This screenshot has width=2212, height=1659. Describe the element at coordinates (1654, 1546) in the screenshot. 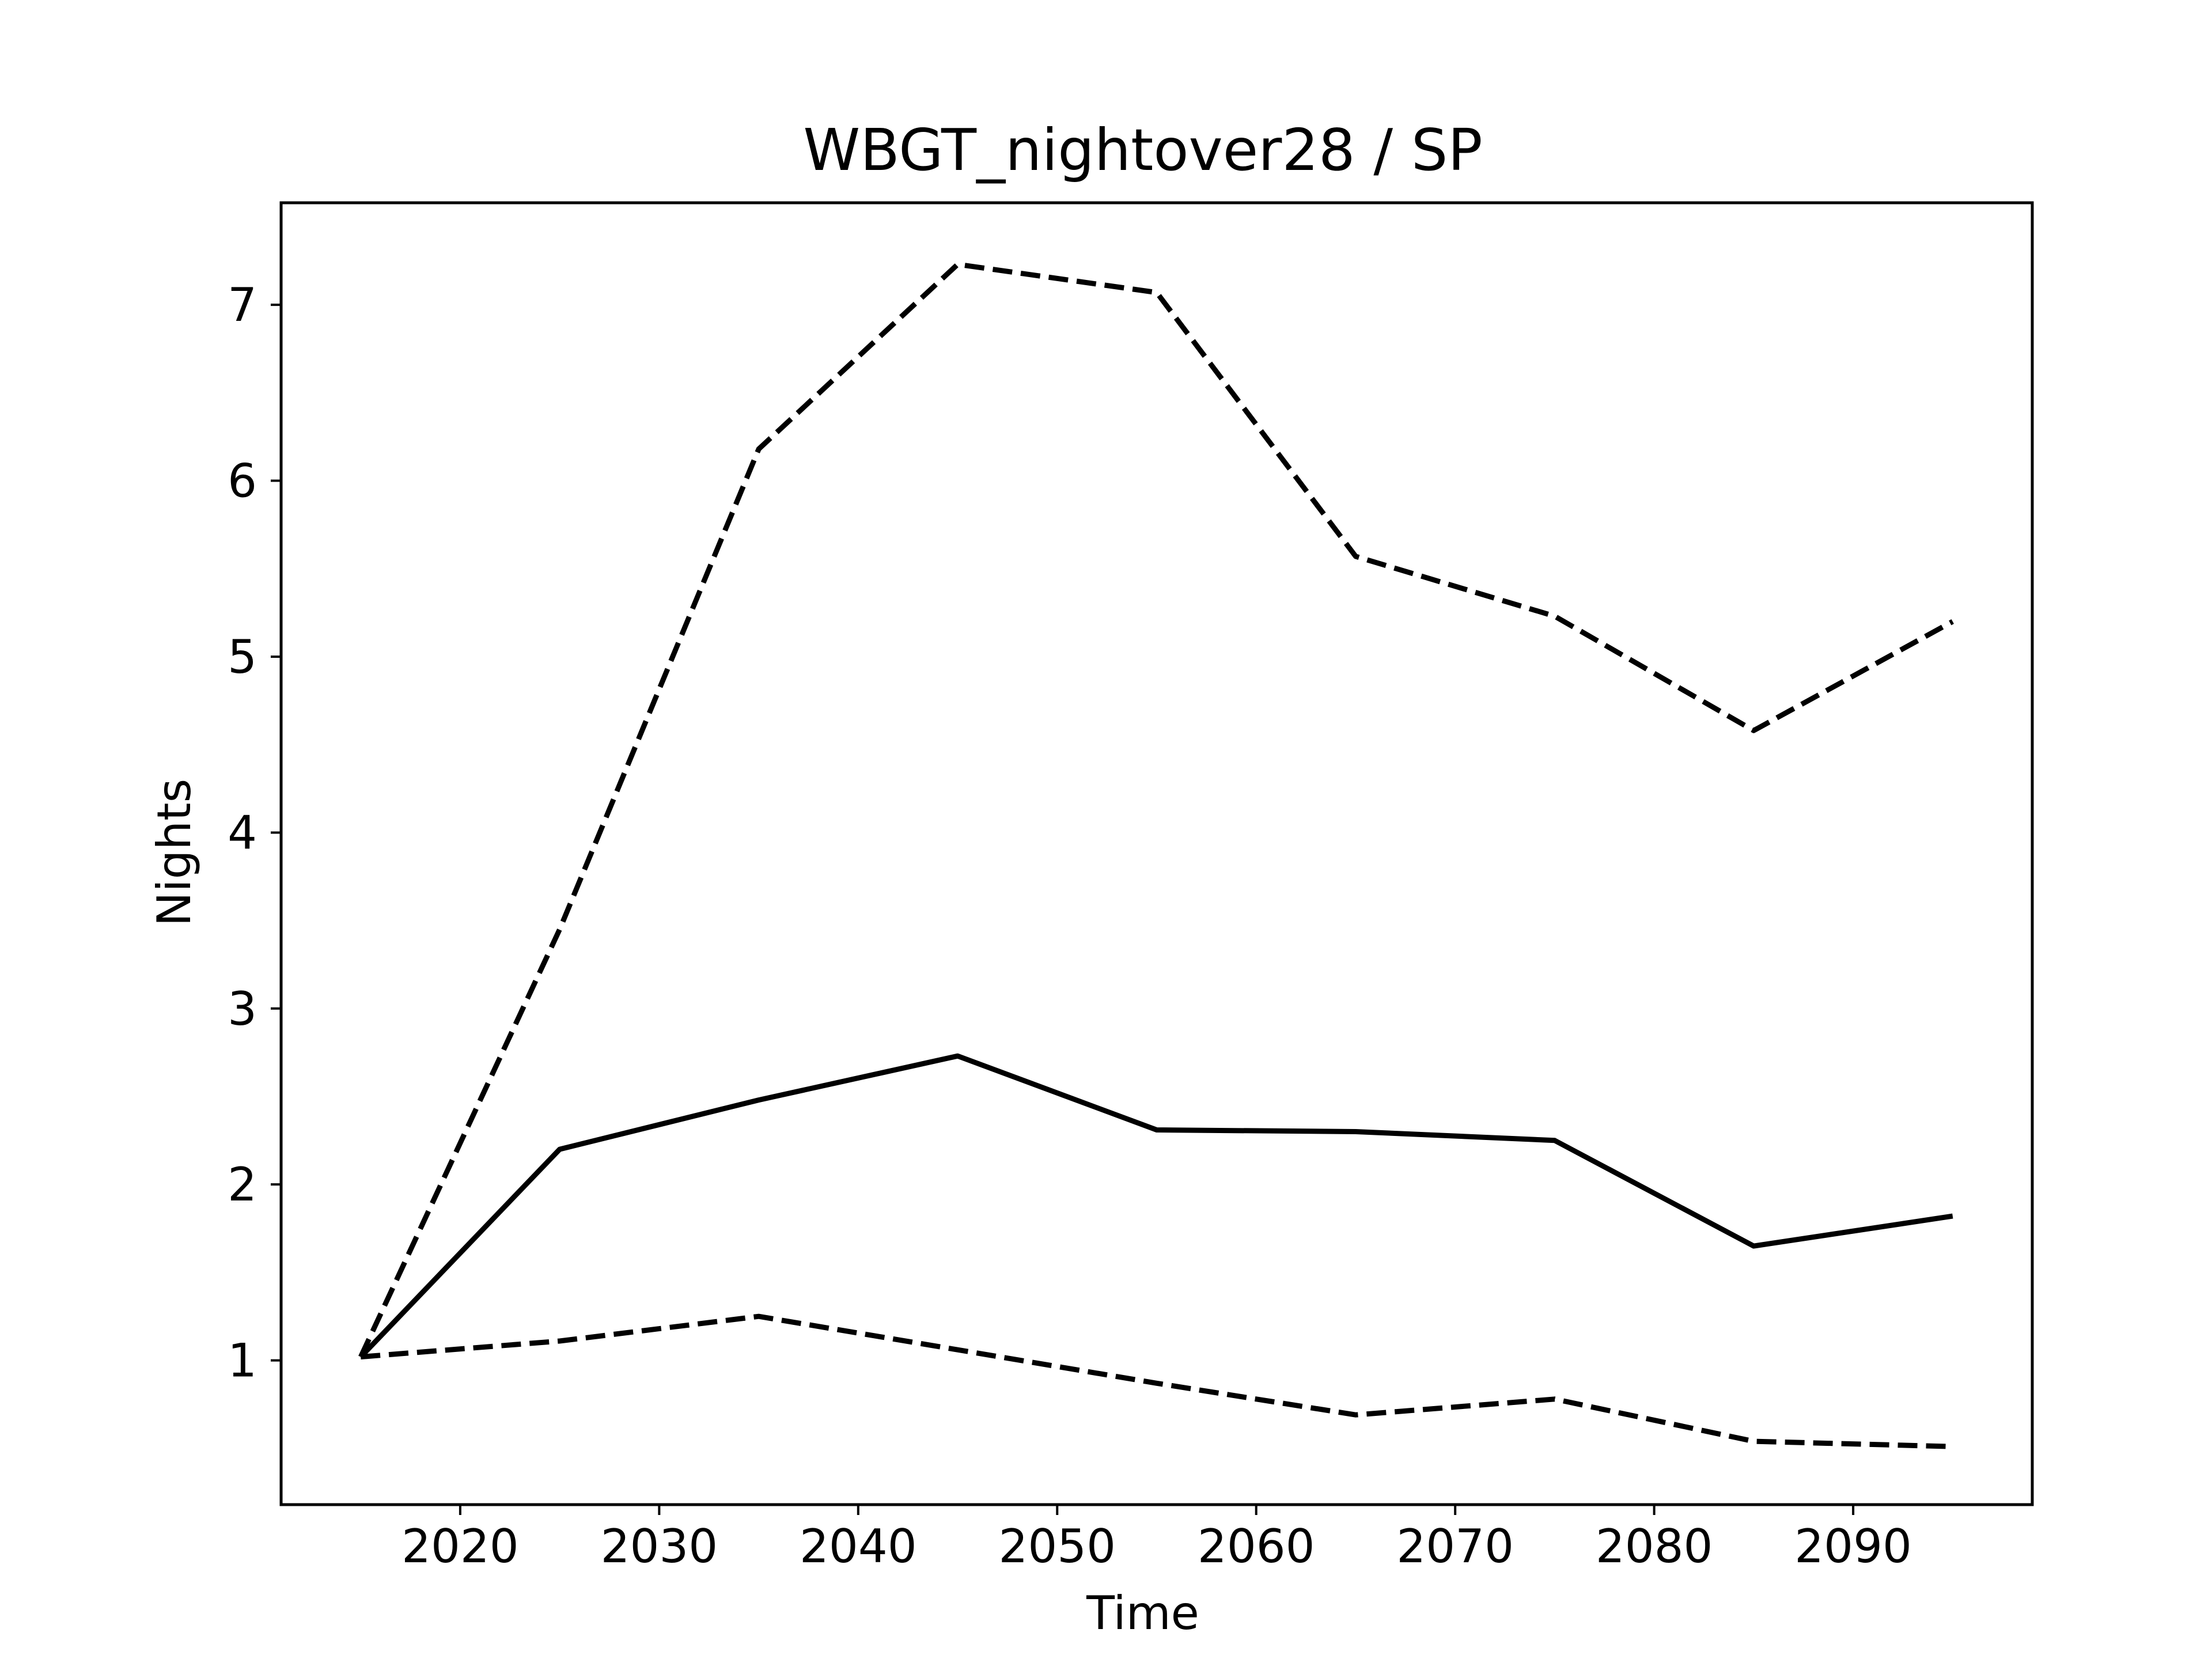

I see `x-tick-label: 2080` at that location.